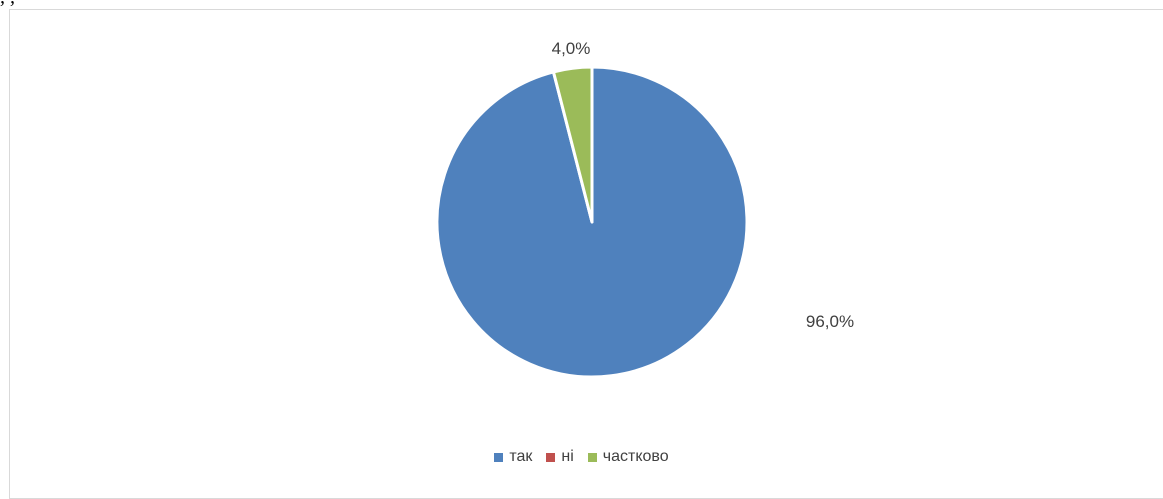 The image size is (1163, 499). What do you see at coordinates (635, 456) in the screenshot?
I see `legend-label-chastkovo: частково` at bounding box center [635, 456].